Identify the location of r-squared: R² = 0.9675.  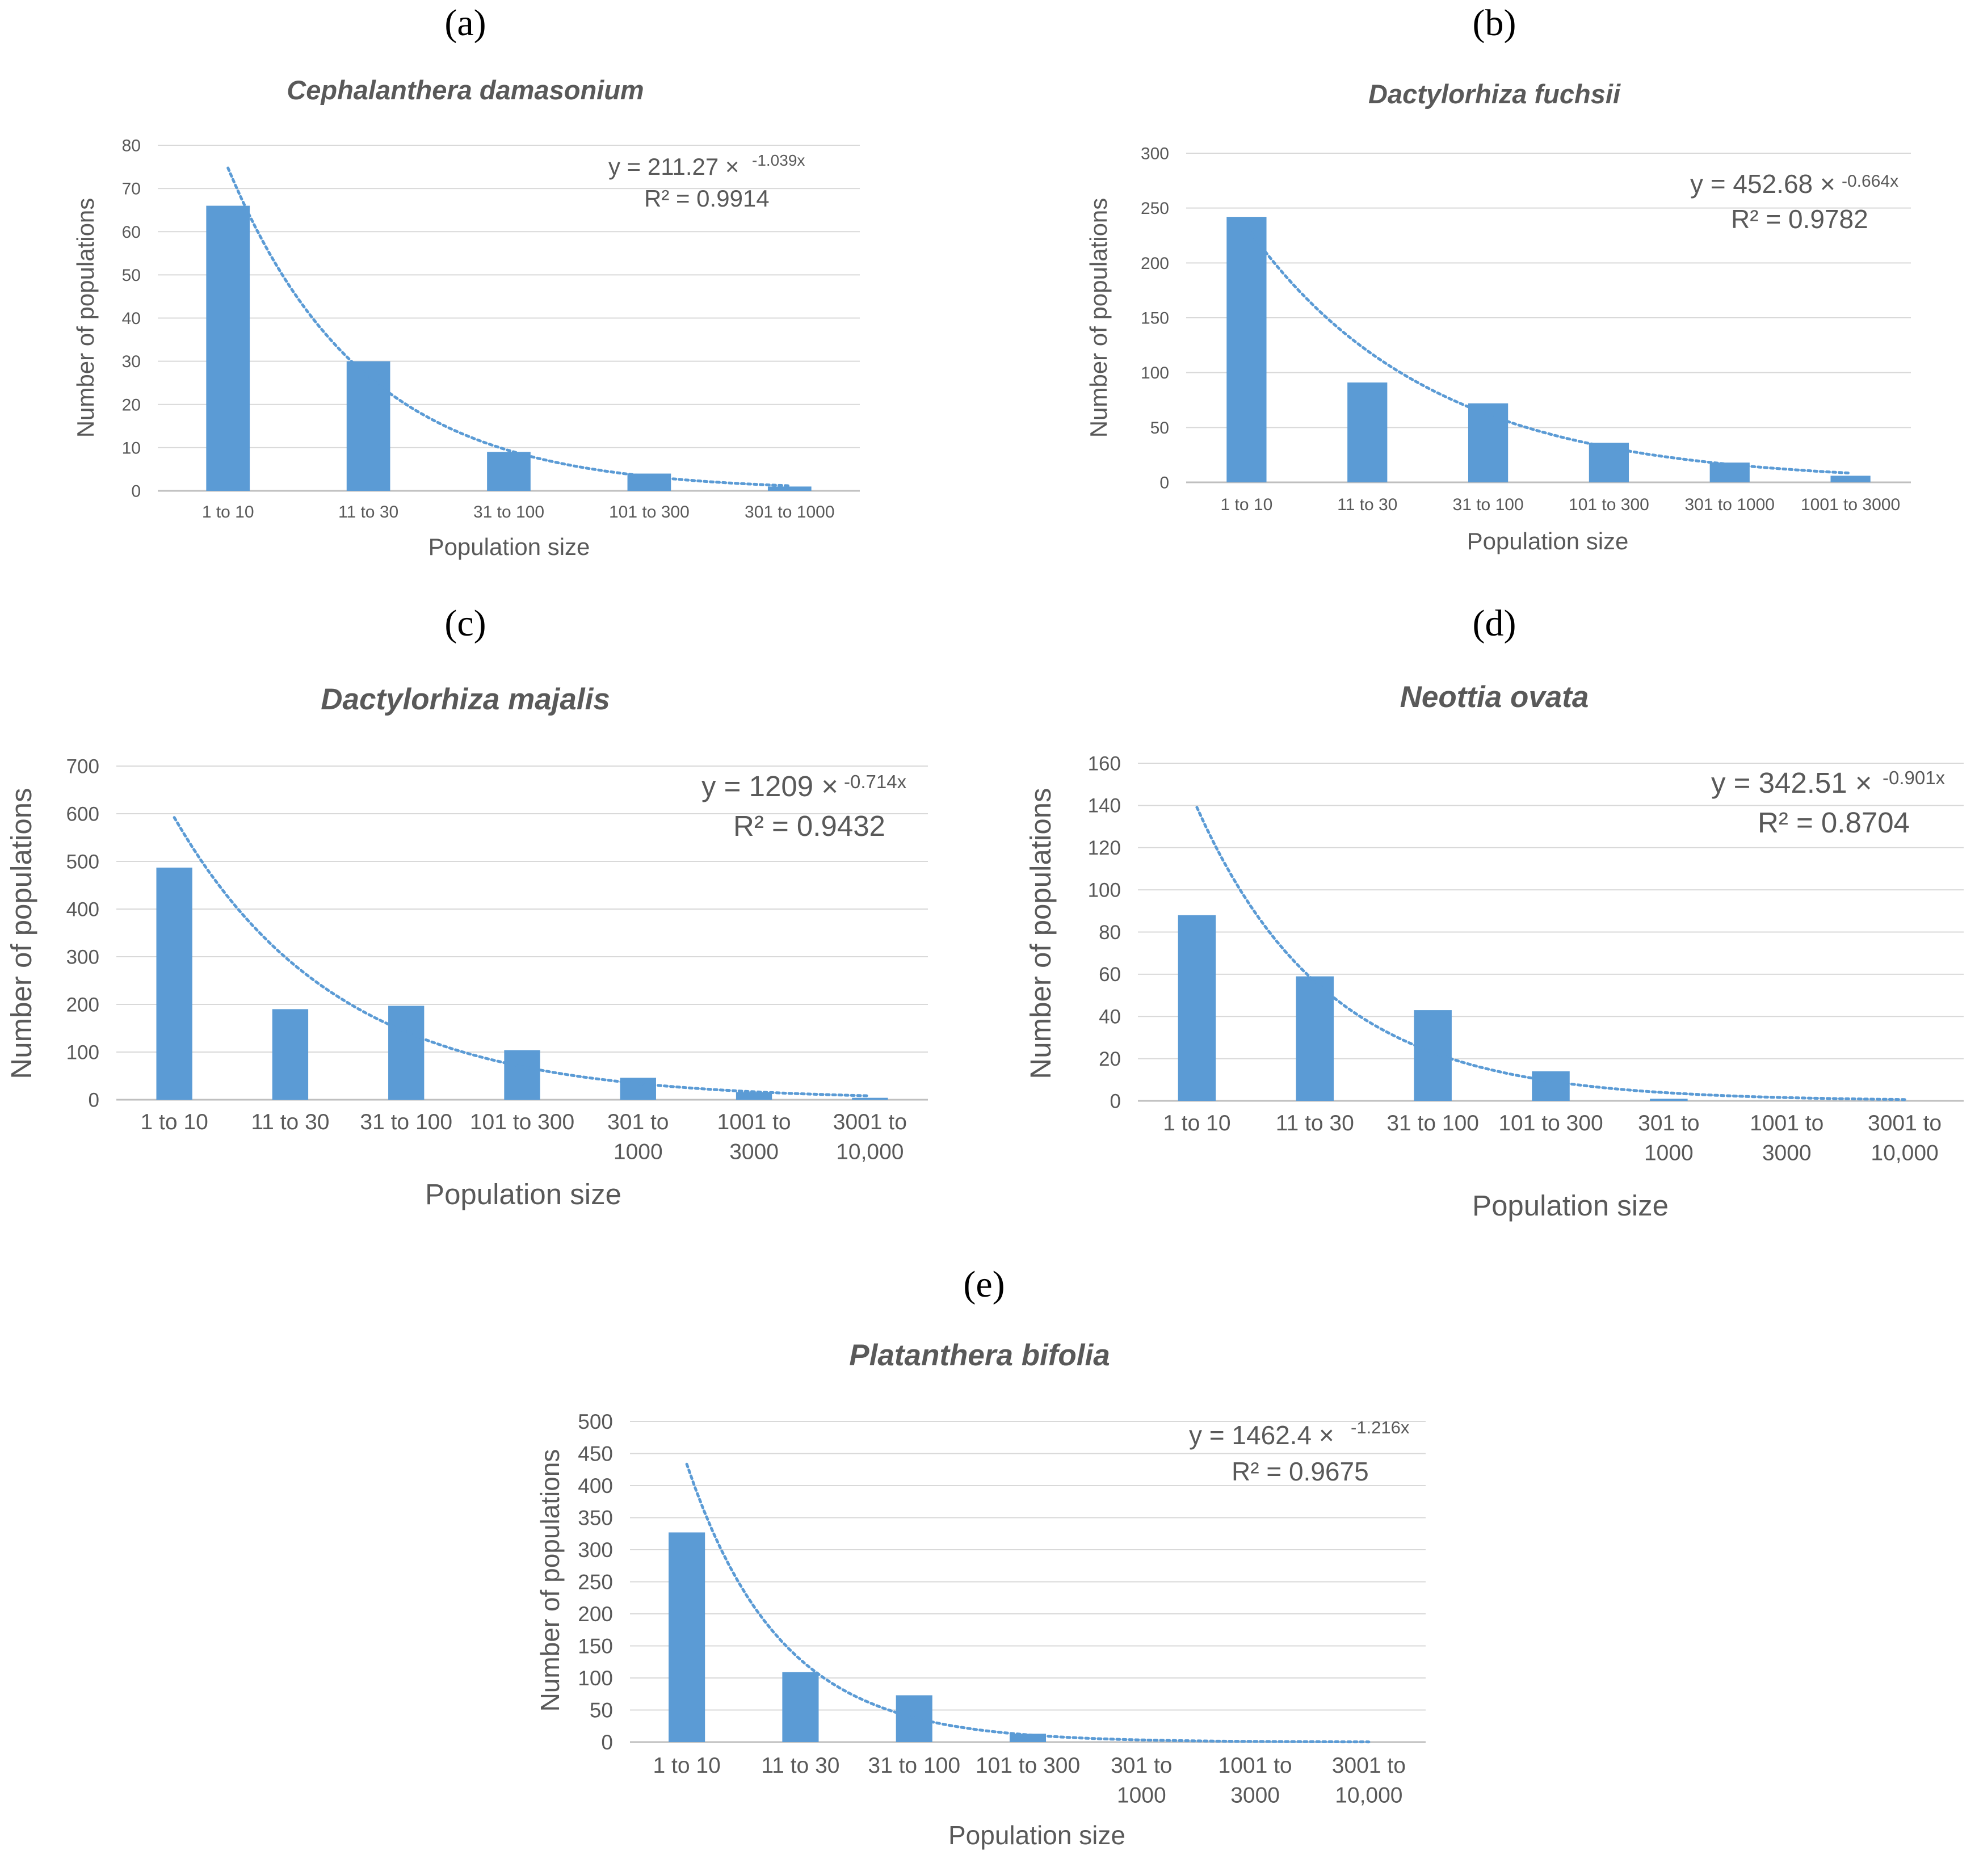
(1301, 1471).